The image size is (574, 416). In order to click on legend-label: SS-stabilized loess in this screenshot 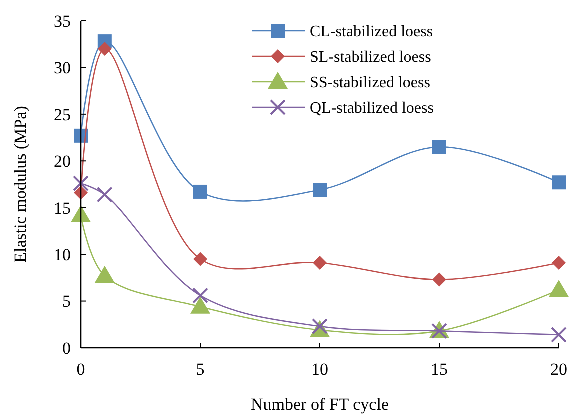, I will do `click(370, 83)`.